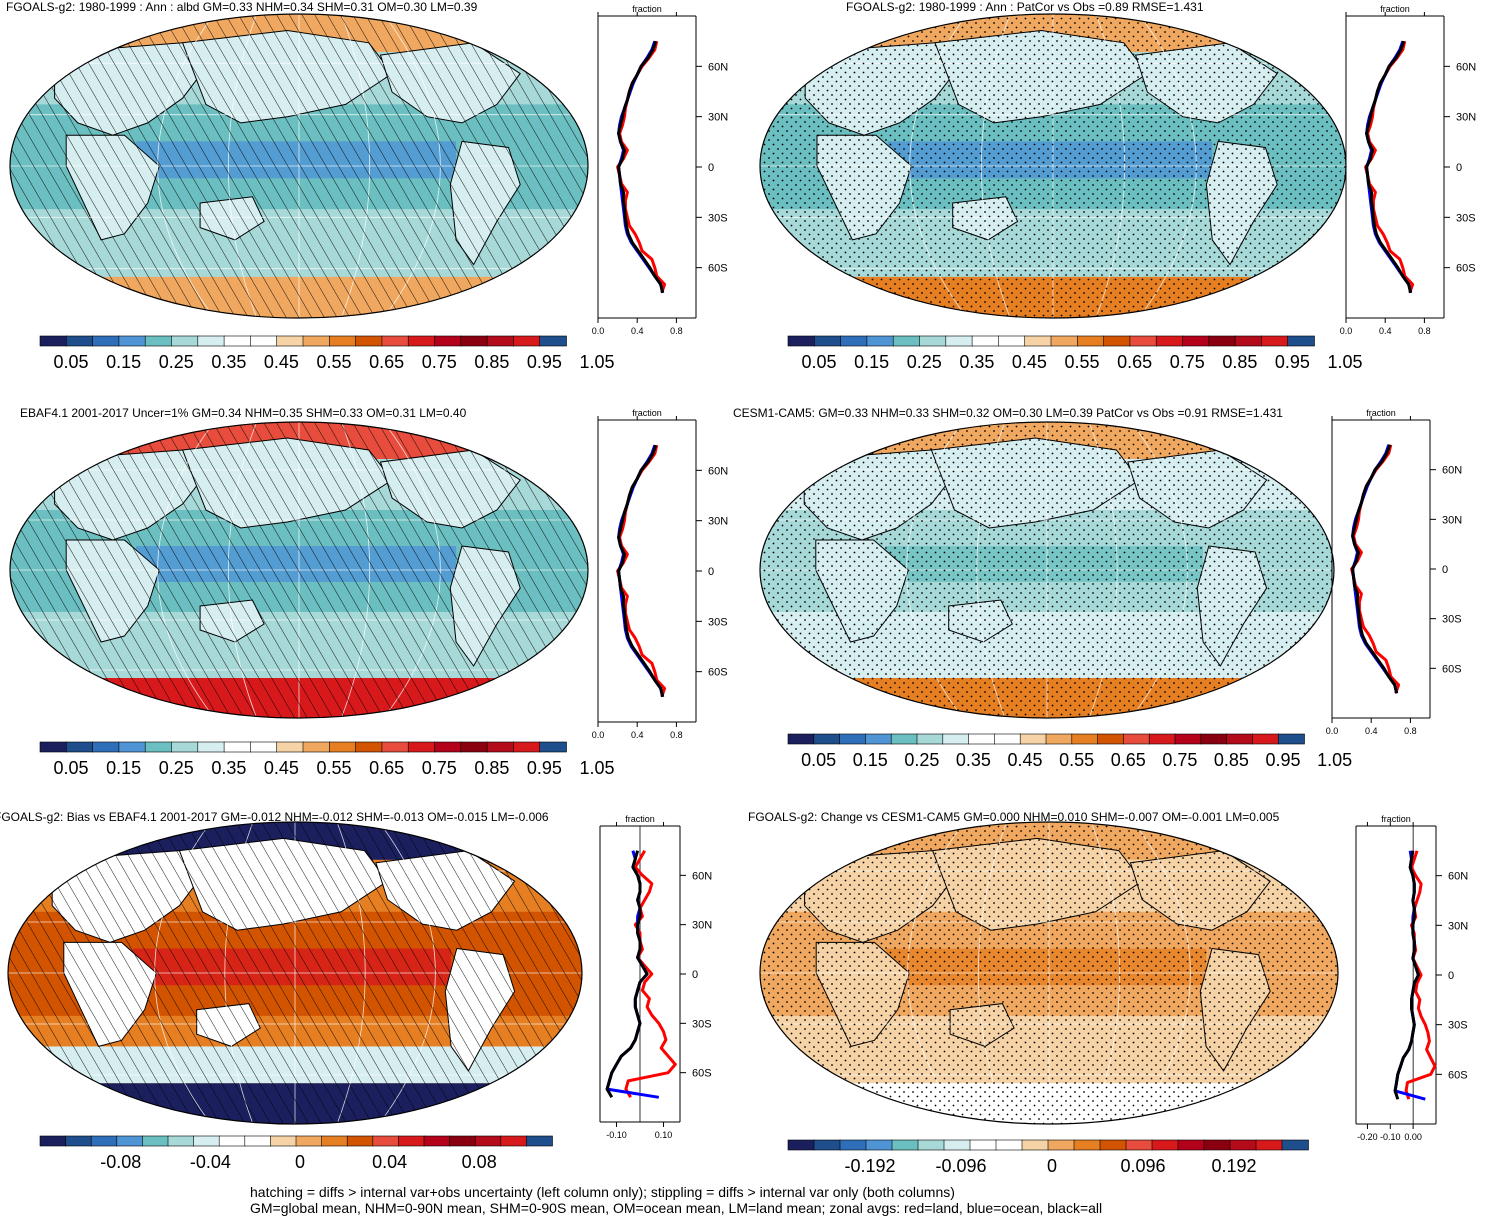  Describe the element at coordinates (1390, 1137) in the screenshot. I see `zonal-xtick-label: -0.10` at that location.